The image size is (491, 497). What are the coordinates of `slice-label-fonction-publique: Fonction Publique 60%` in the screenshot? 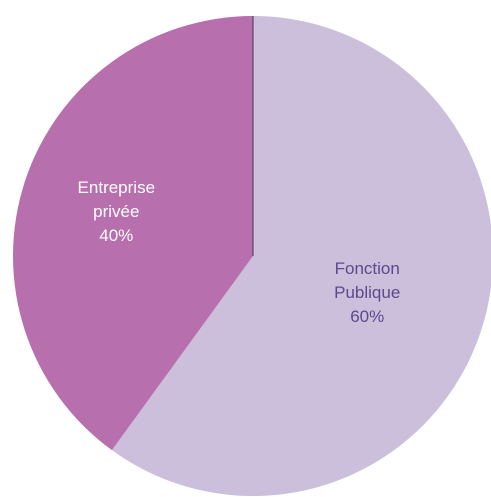 It's located at (367, 293).